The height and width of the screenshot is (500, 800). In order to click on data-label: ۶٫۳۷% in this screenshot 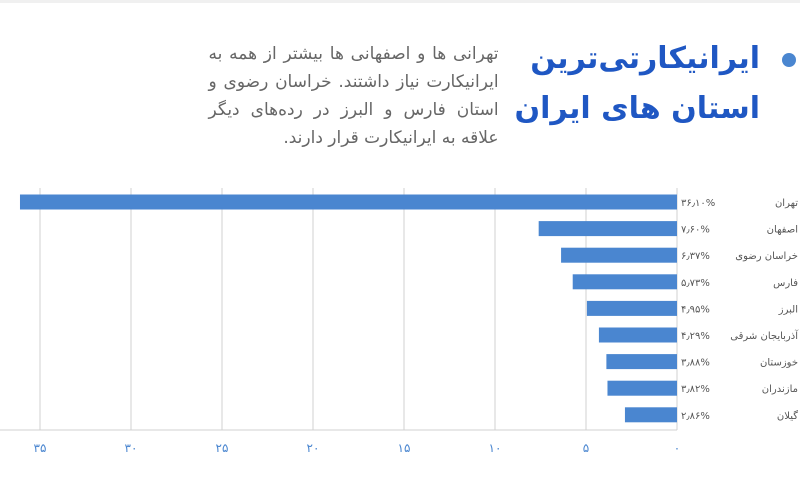, I will do `click(695, 256)`.